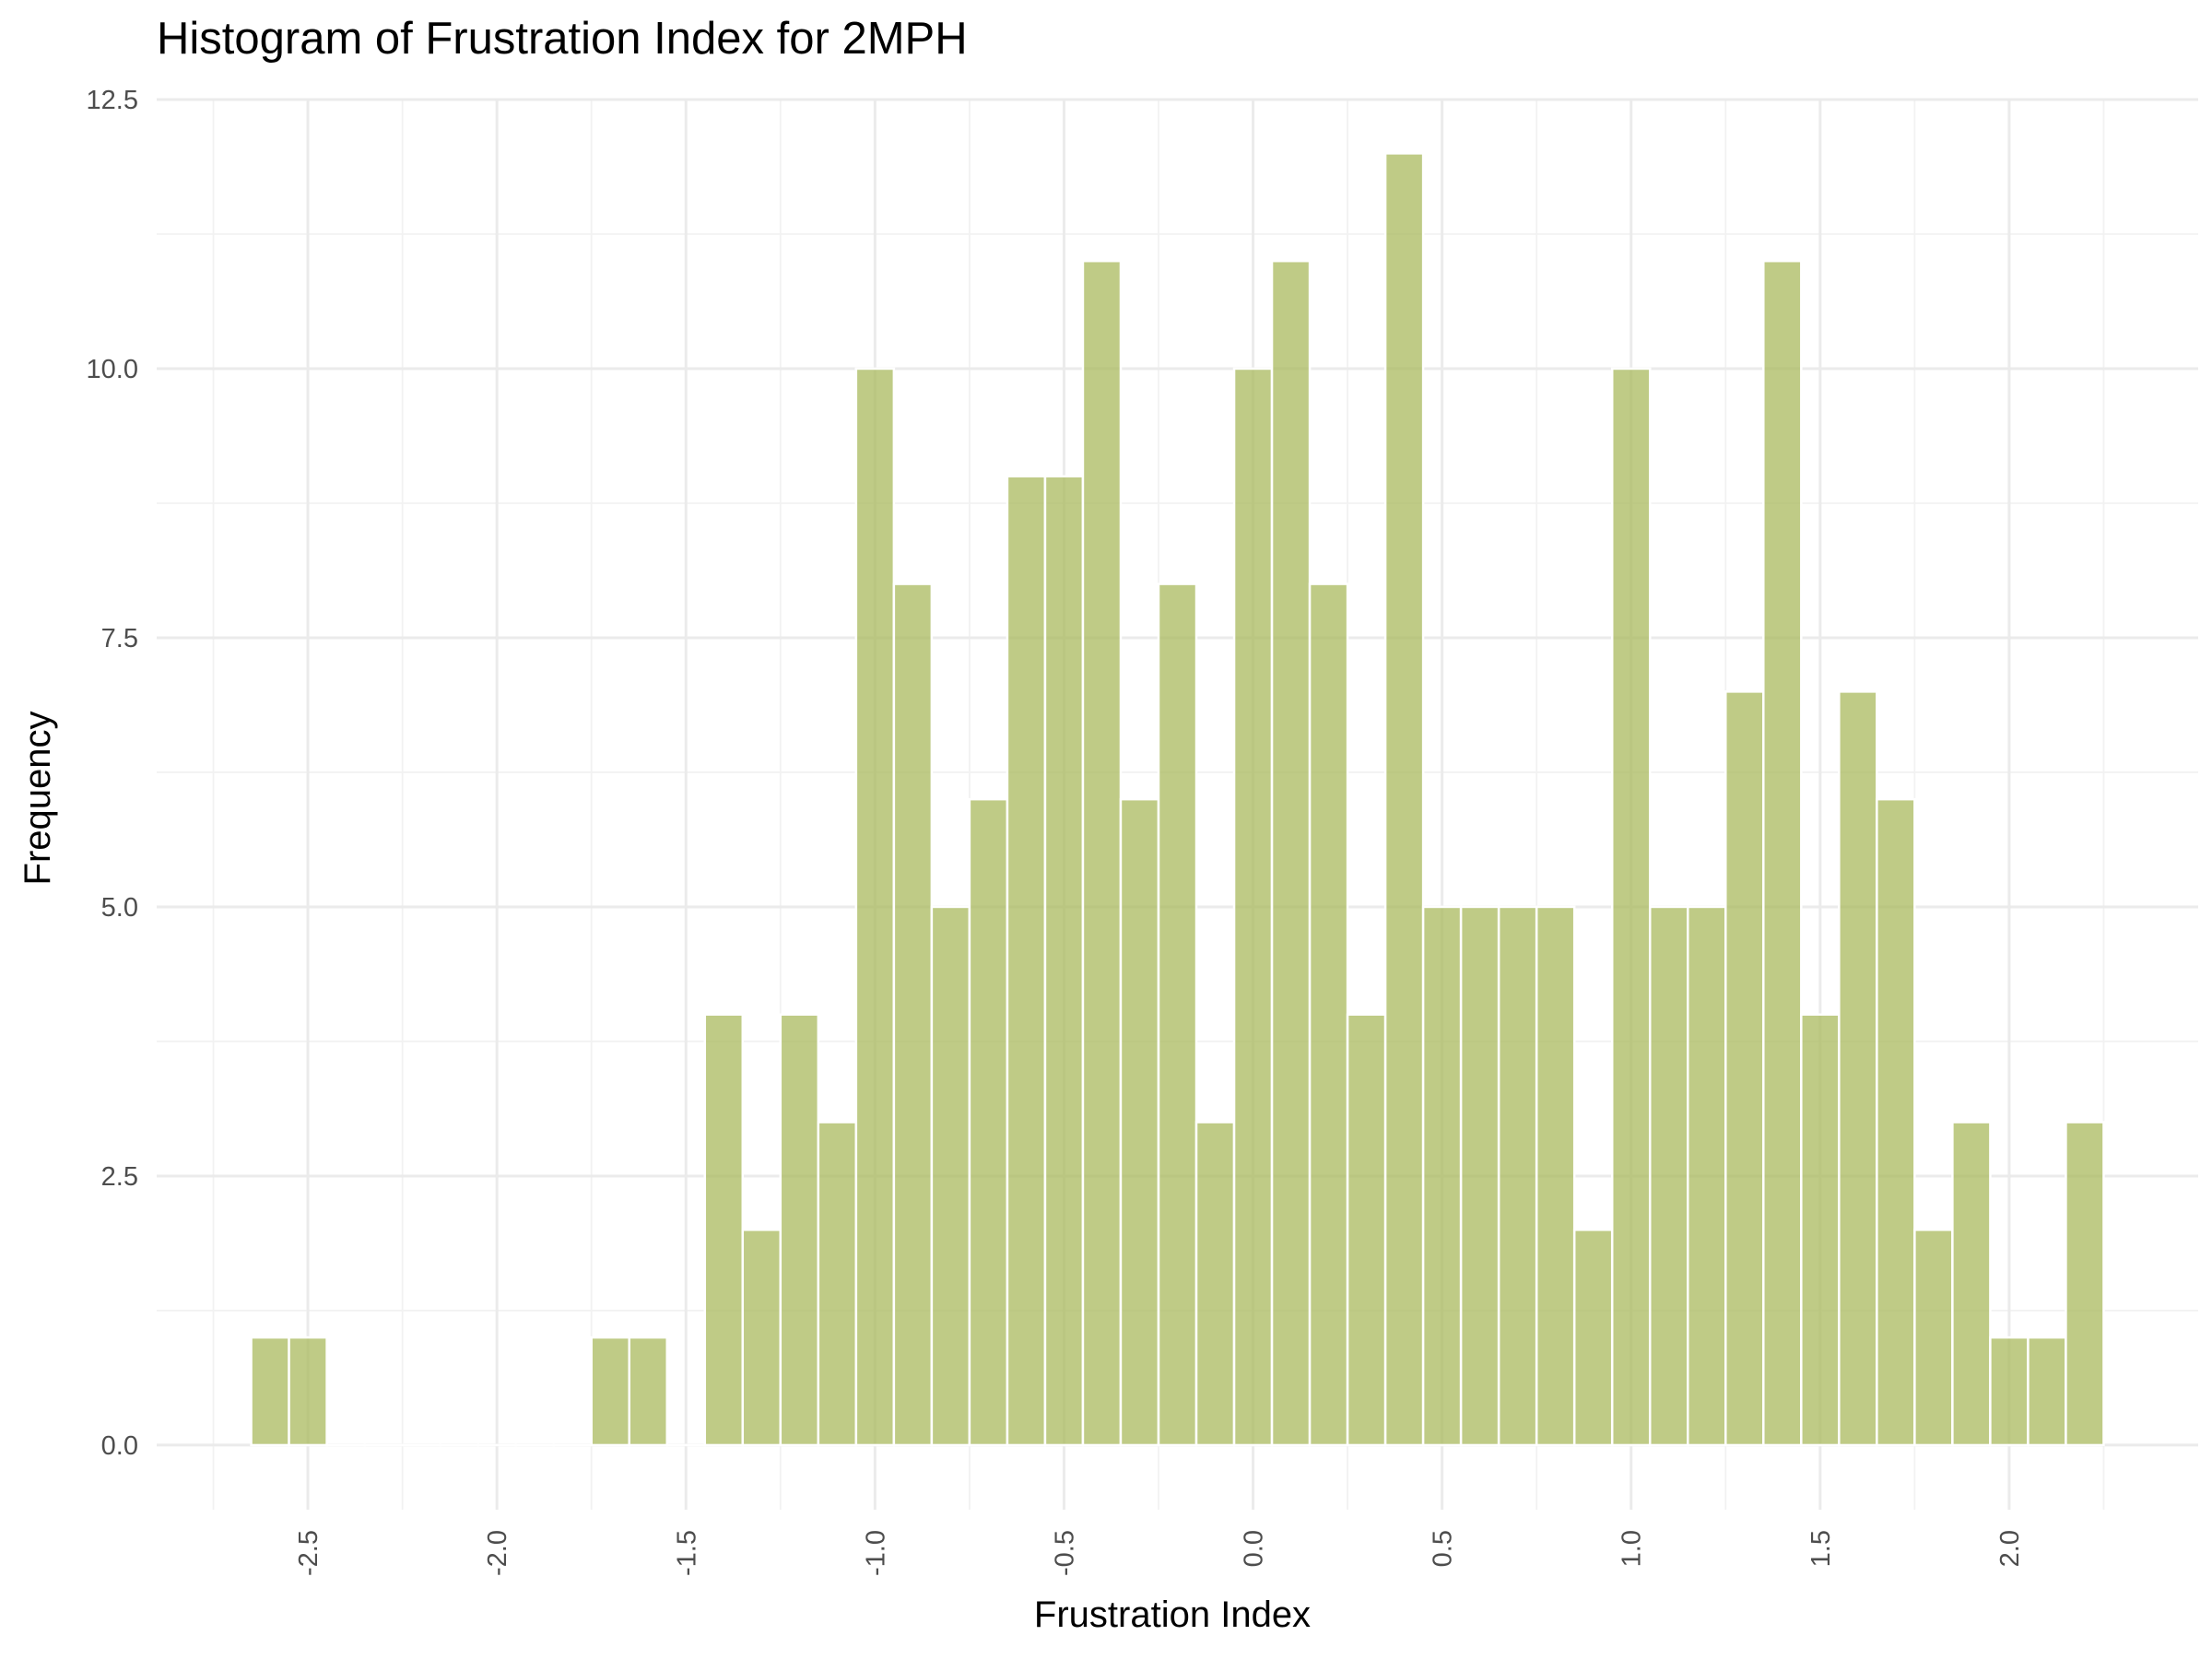 This screenshot has height=1659, width=2212. Describe the element at coordinates (1172, 1614) in the screenshot. I see `x-axis-title: Frustration Index` at that location.